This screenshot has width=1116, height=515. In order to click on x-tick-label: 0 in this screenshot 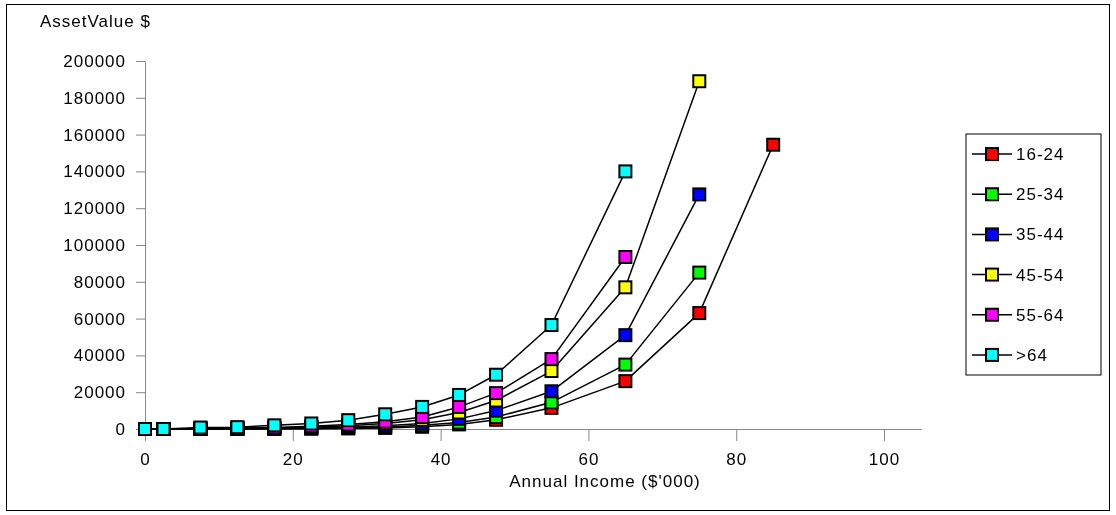, I will do `click(145, 460)`.